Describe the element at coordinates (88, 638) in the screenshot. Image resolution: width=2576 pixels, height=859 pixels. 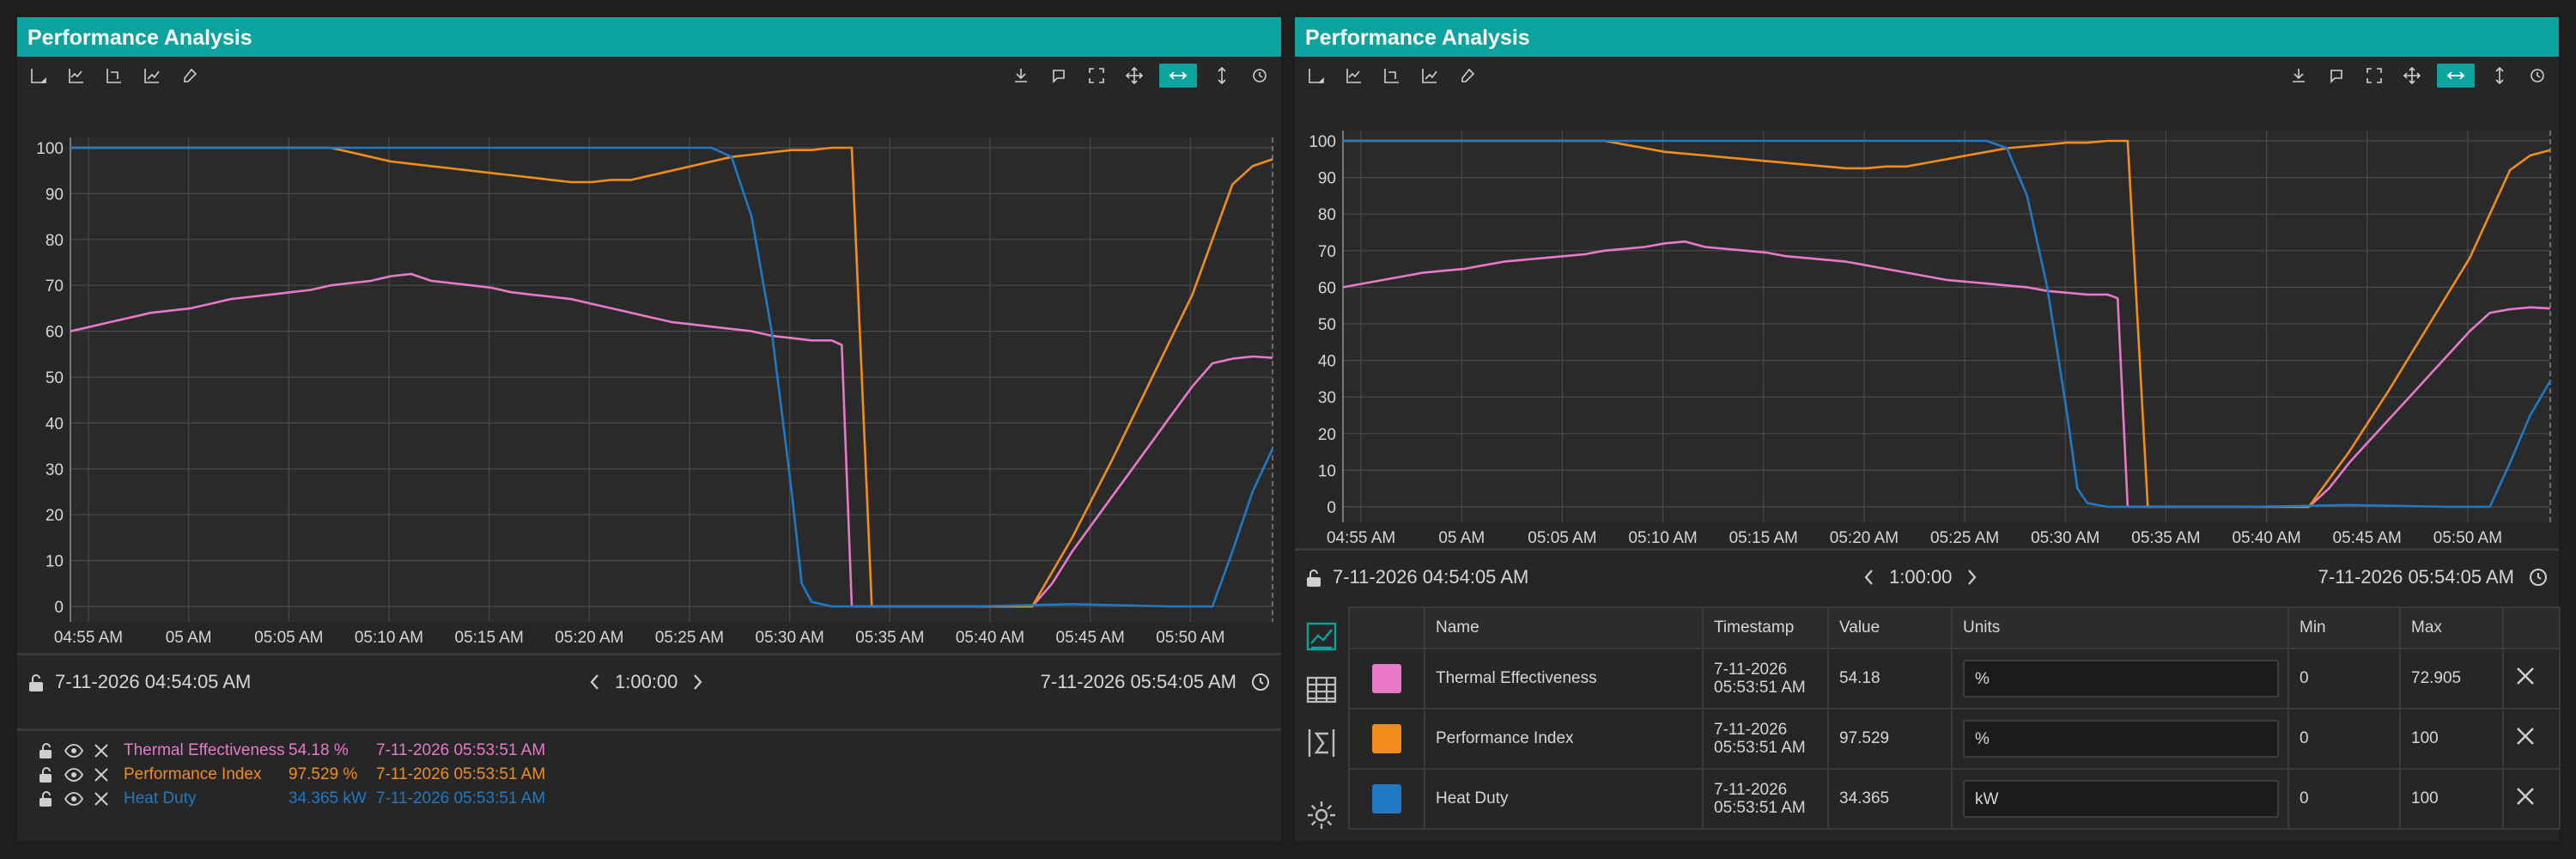
I see `x-tick-label: 04:55 AM` at that location.